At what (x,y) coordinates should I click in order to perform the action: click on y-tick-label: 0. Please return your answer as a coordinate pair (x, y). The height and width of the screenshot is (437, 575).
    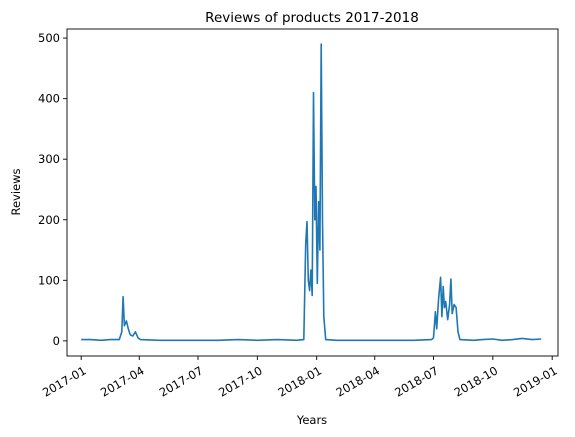
    Looking at the image, I should click on (56, 341).